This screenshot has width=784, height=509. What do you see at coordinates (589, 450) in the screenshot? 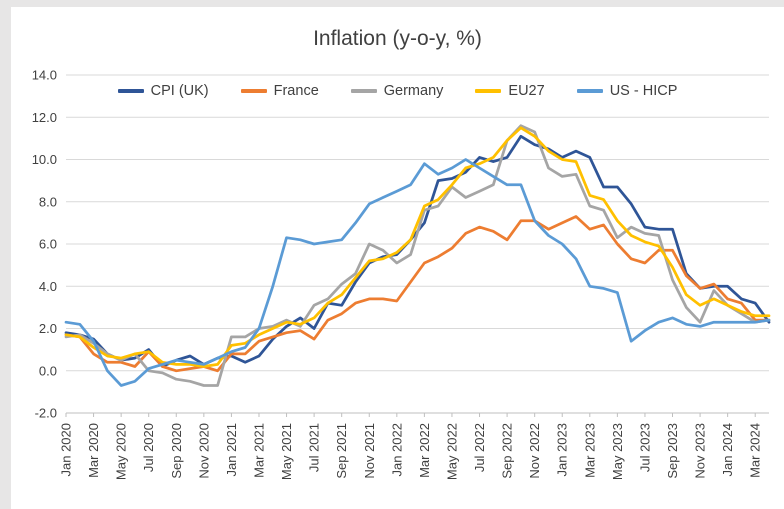
I see `x-tick-label: Mar 2023` at bounding box center [589, 450].